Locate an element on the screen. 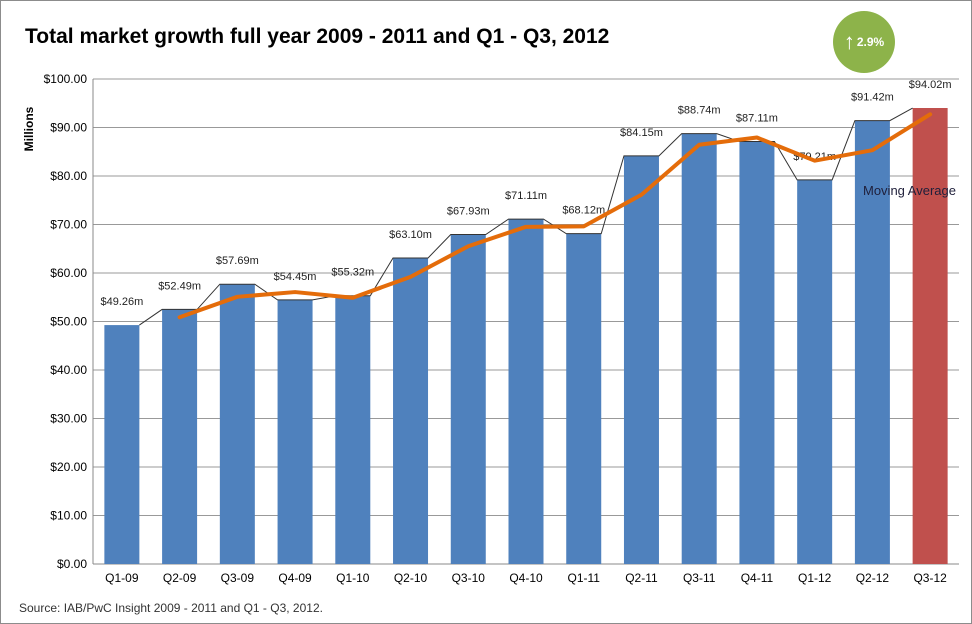 The width and height of the screenshot is (972, 624). x-tick-label: Q3-12 is located at coordinates (930, 578).